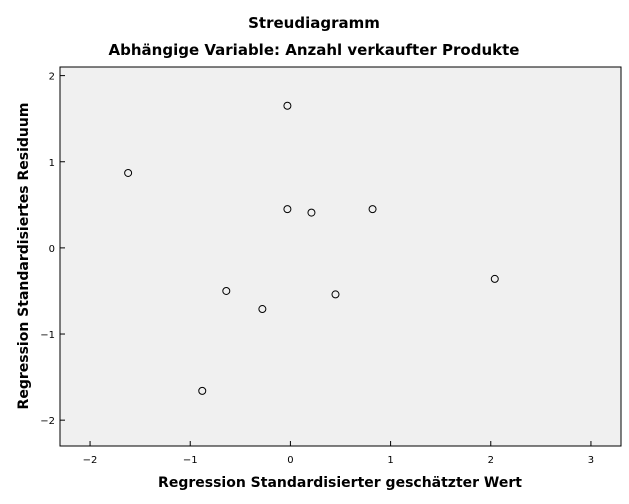 The image size is (629, 504). What do you see at coordinates (52, 163) in the screenshot?
I see `y-tick-label: 1` at bounding box center [52, 163].